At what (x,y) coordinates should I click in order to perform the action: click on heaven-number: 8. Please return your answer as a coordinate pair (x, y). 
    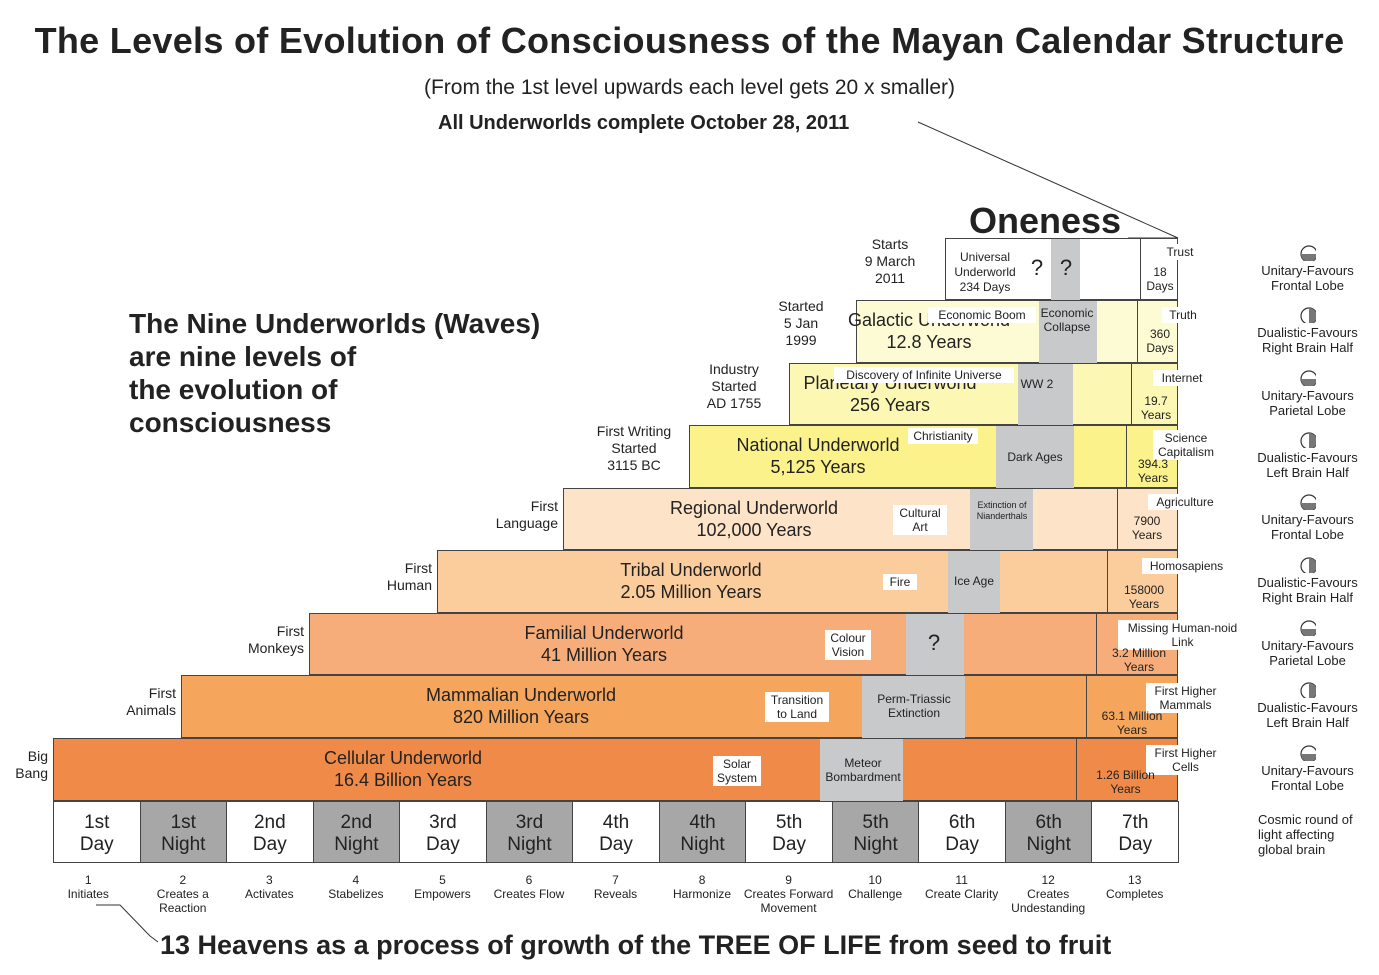
    Looking at the image, I should click on (702, 880).